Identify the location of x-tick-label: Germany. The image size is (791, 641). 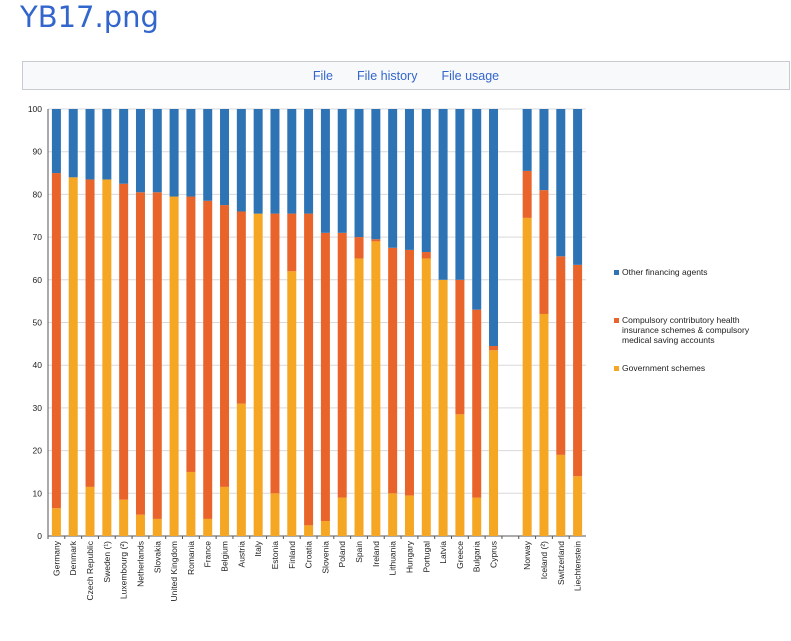
(56, 558).